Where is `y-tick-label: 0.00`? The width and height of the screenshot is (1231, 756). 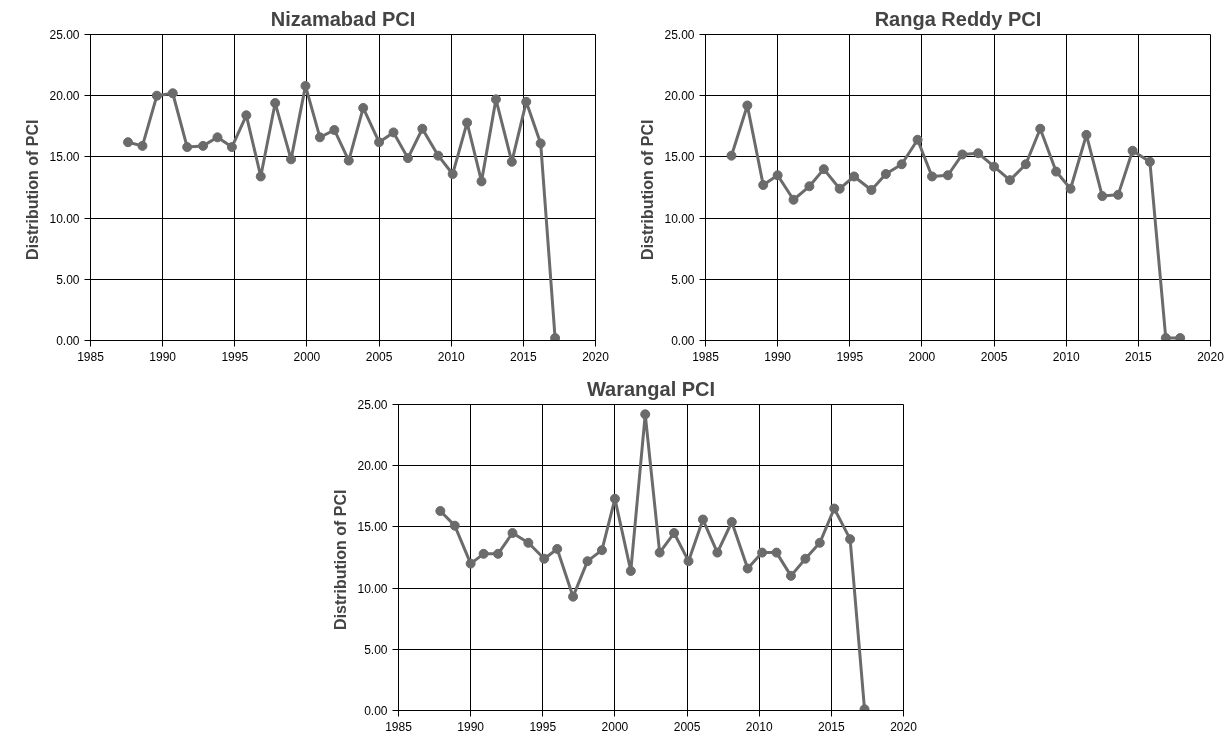 y-tick-label: 0.00 is located at coordinates (376, 711).